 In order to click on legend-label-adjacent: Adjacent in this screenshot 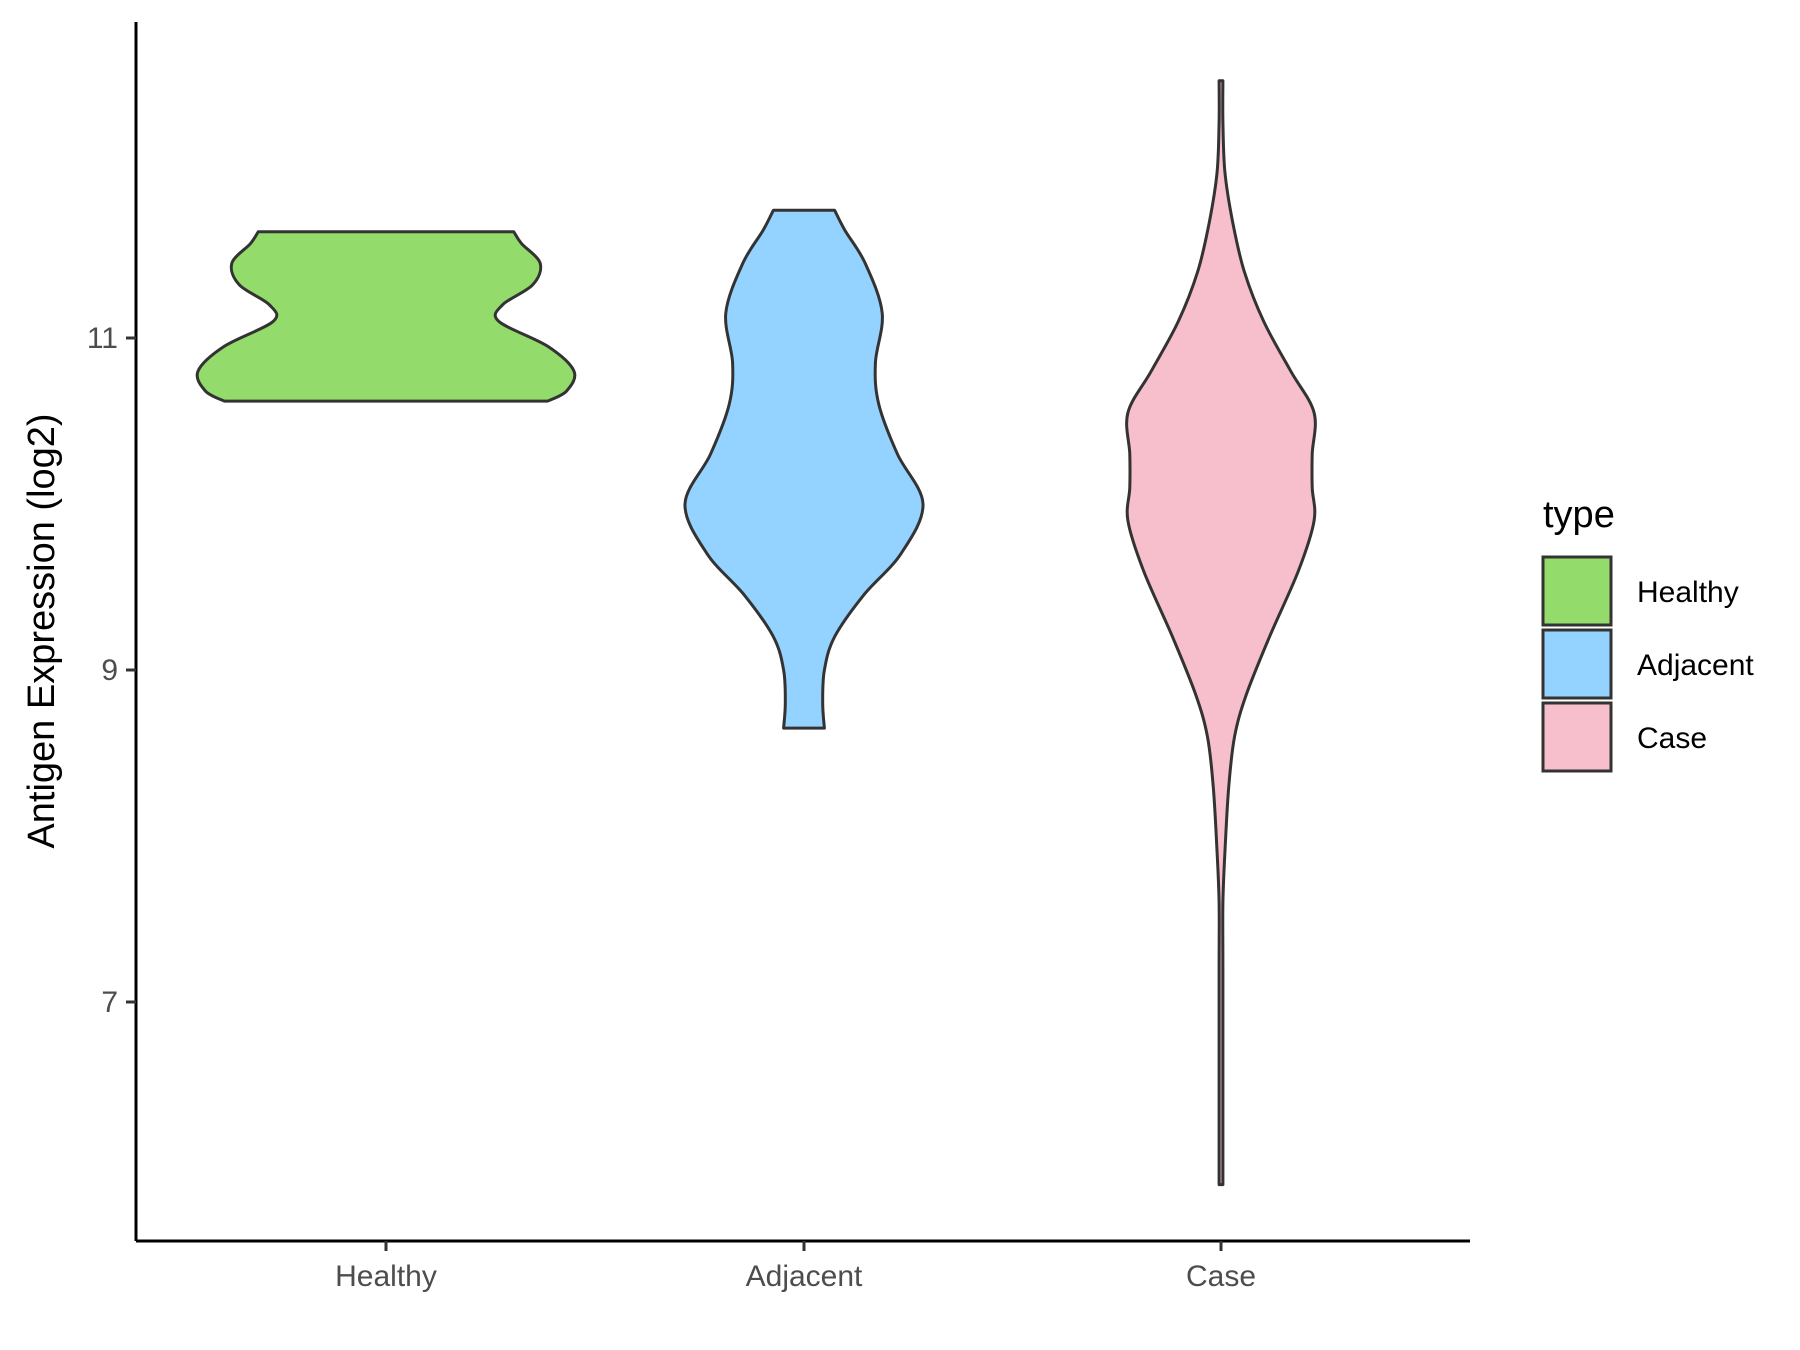, I will do `click(1695, 665)`.